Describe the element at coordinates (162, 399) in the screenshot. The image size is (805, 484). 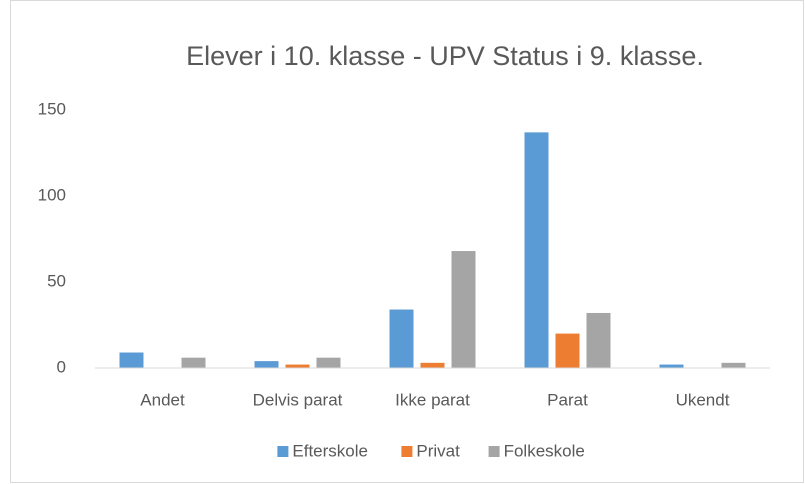
I see `x-tick-label: Andet` at that location.